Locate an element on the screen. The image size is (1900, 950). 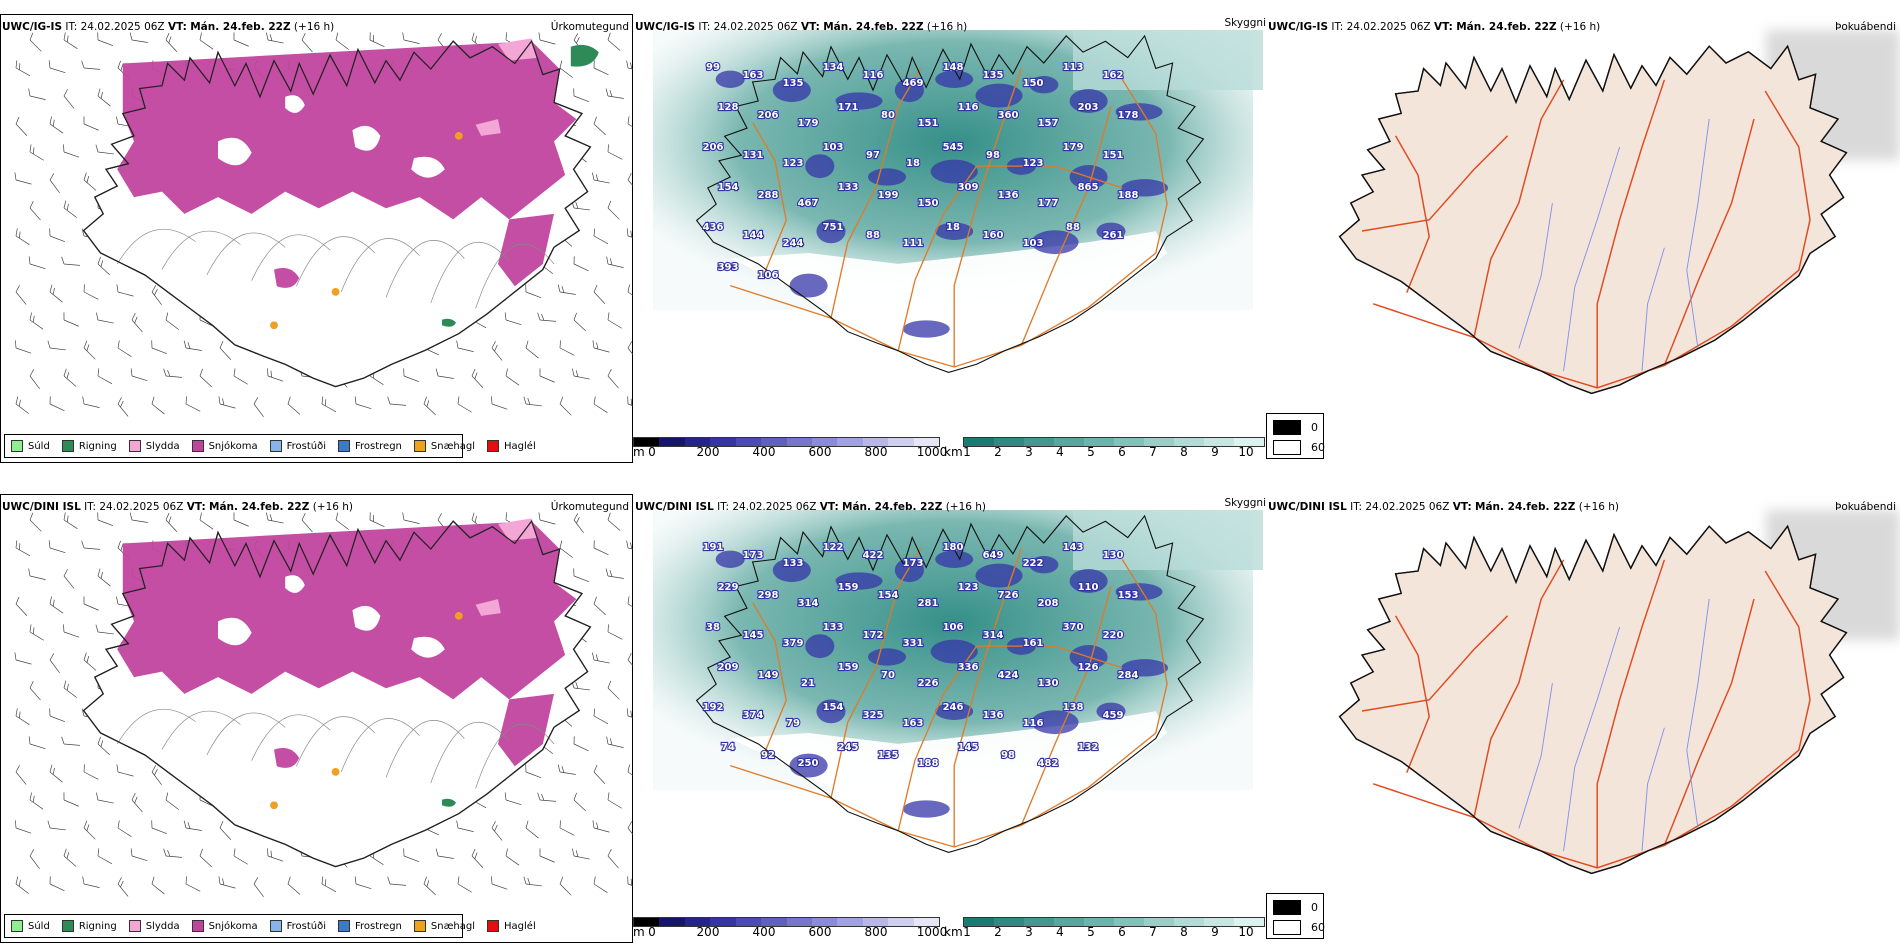
elevation-label: 88 is located at coordinates (1073, 227).